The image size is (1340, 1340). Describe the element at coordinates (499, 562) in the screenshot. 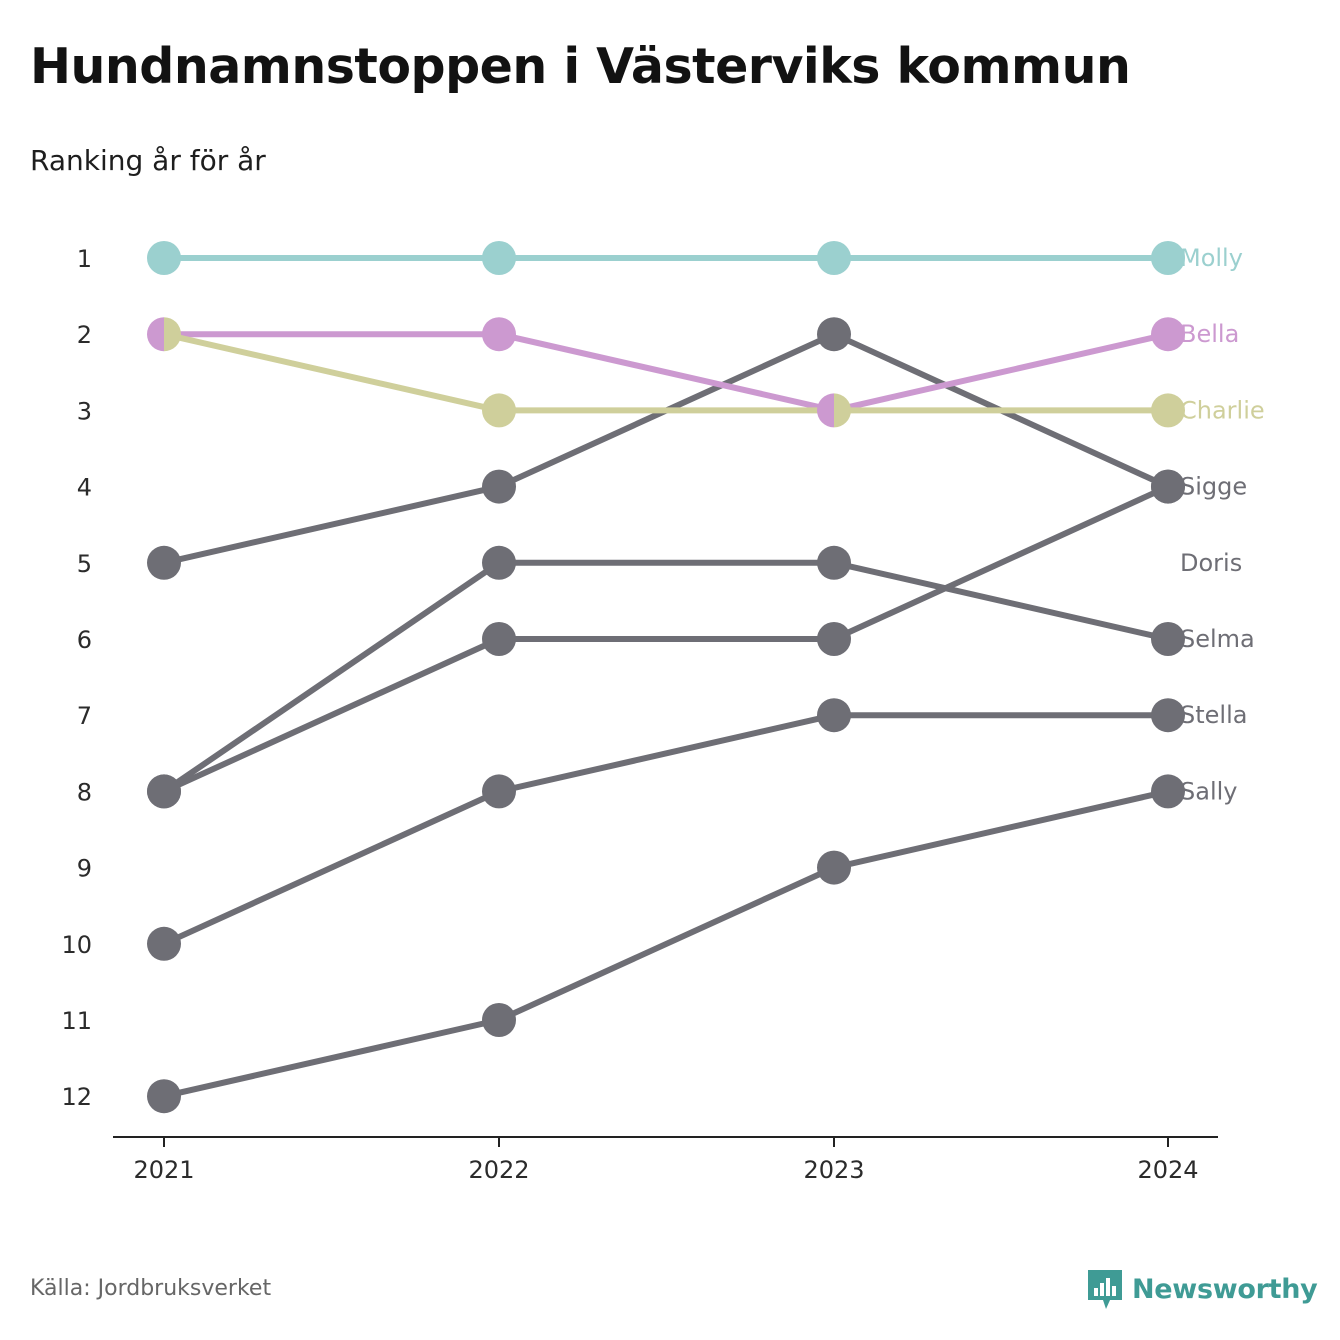

I see `point-selma-2022` at that location.